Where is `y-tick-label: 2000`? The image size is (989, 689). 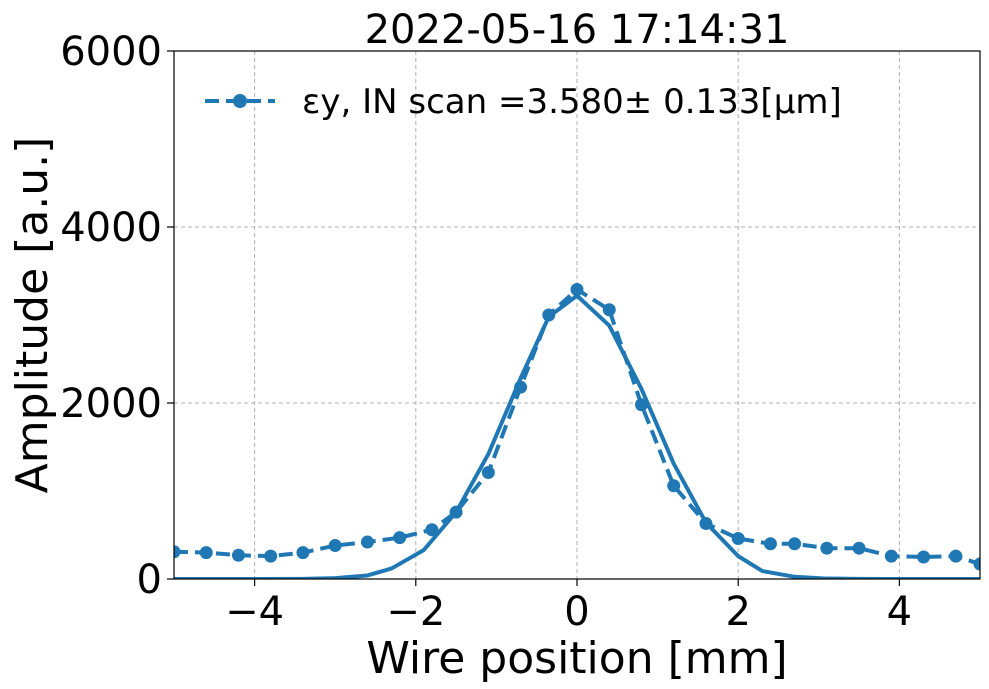 y-tick-label: 2000 is located at coordinates (111, 404).